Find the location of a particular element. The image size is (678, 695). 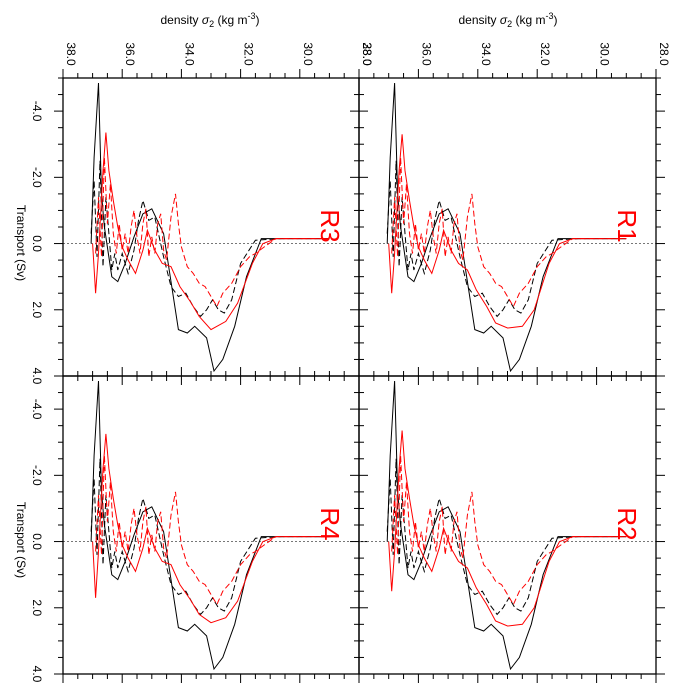

y-axis-label-top: Transport (Sv) is located at coordinates (21, 243).